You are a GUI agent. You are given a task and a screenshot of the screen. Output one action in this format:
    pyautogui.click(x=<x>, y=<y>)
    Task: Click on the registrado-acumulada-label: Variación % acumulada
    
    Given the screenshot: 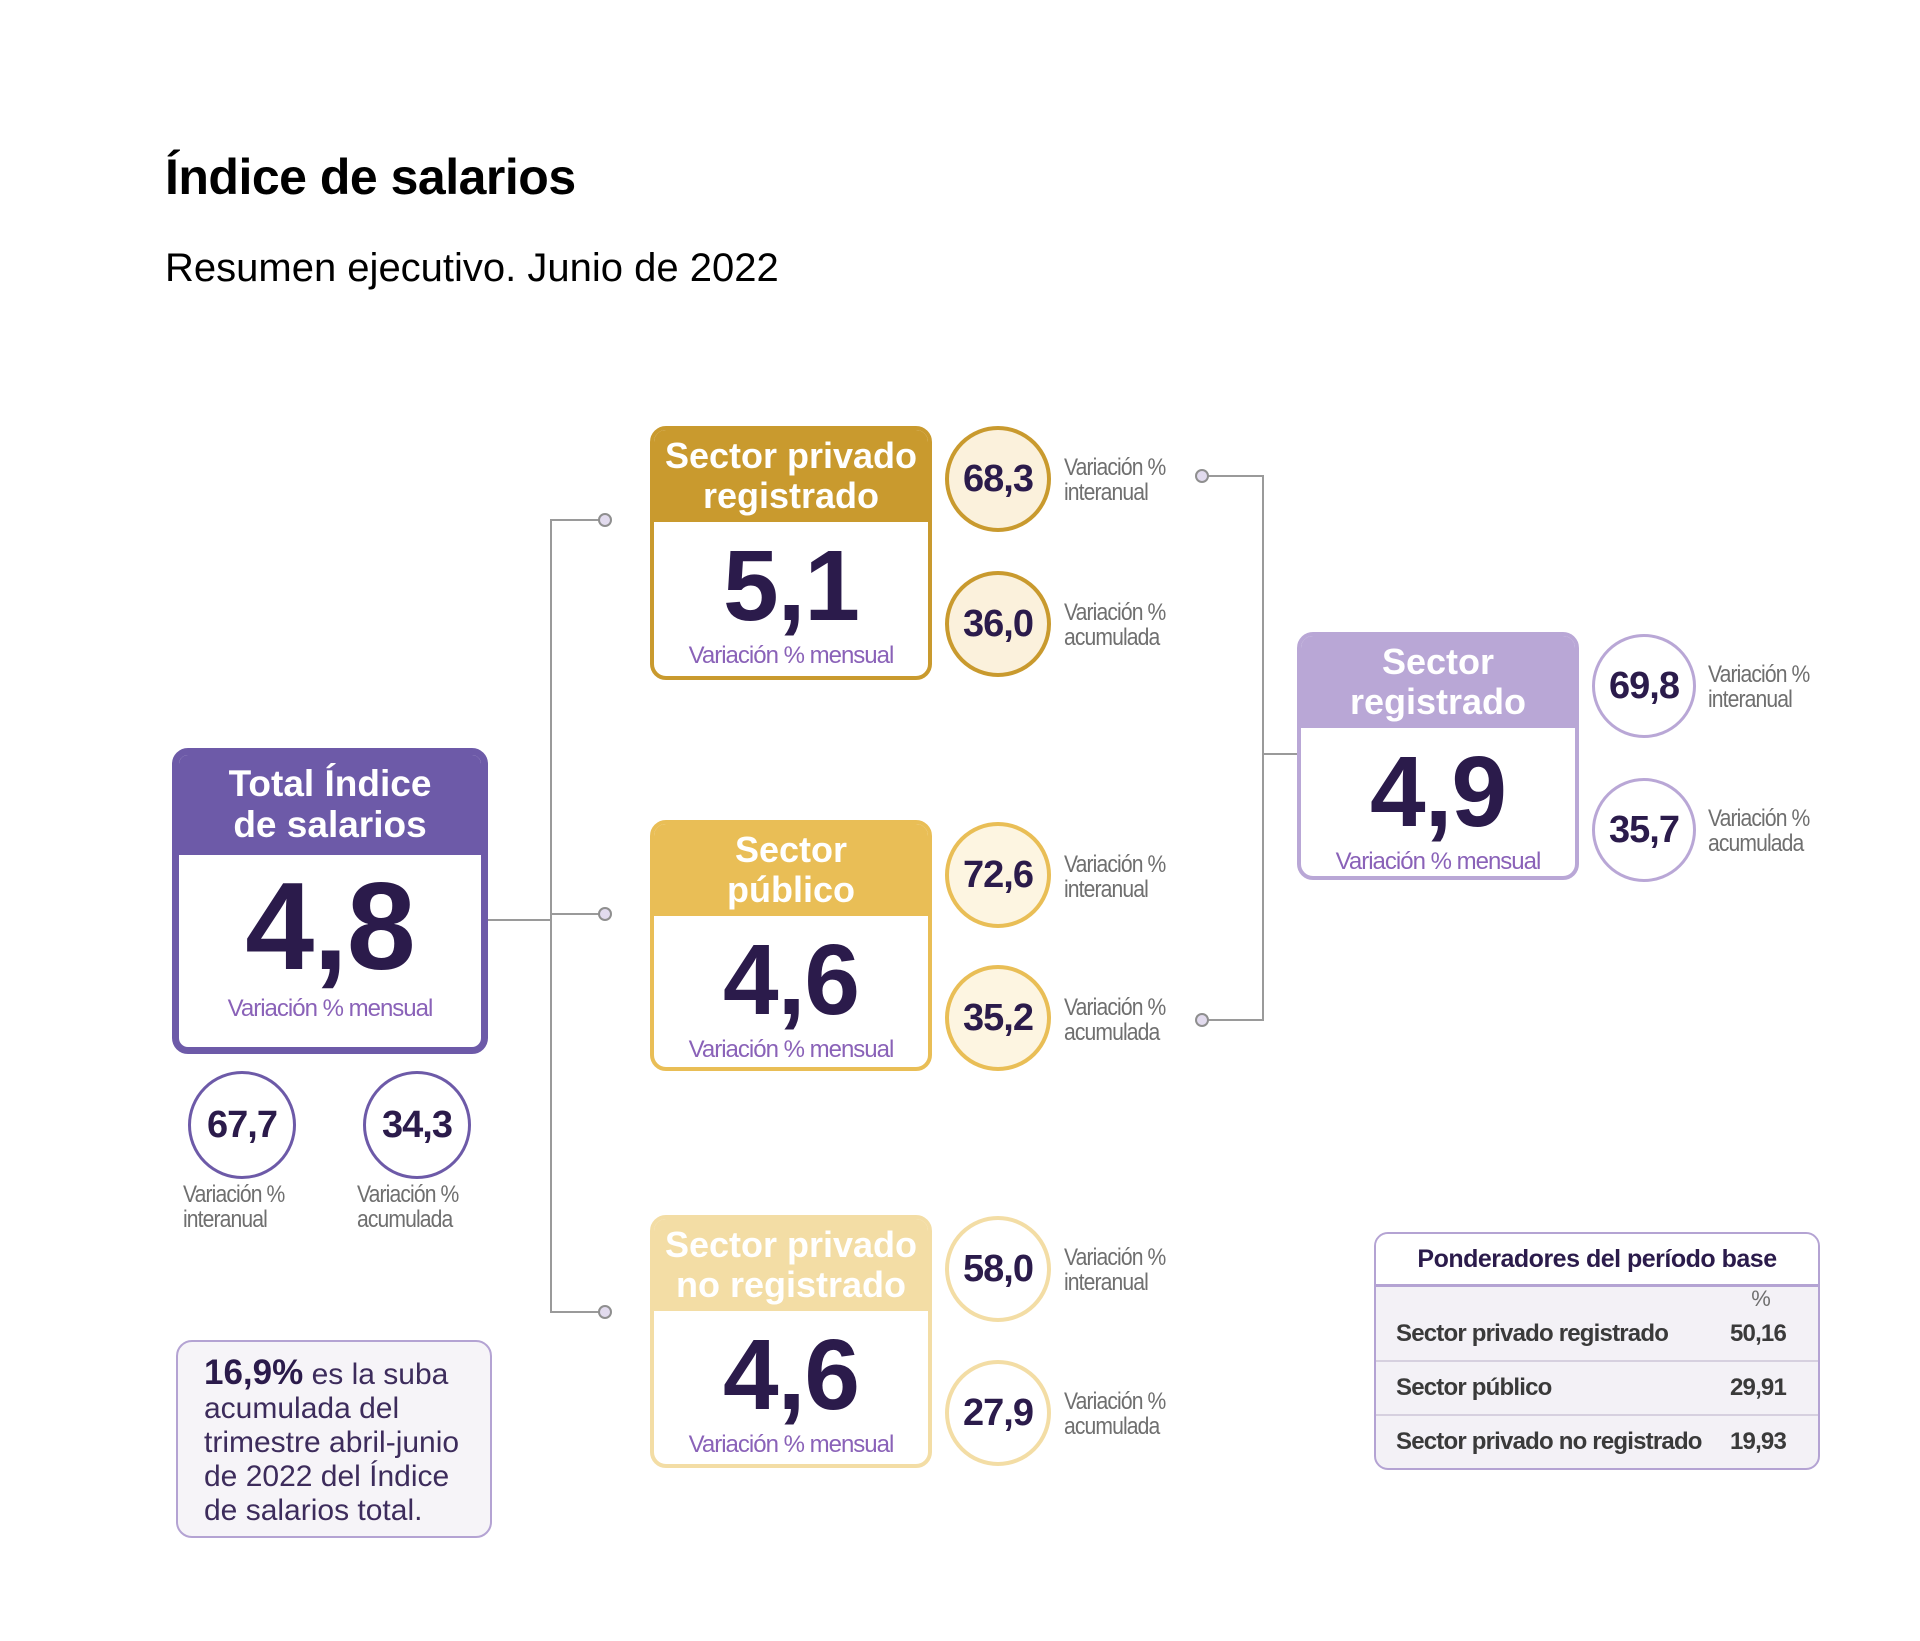 What is the action you would take?
    pyautogui.click(x=1759, y=831)
    